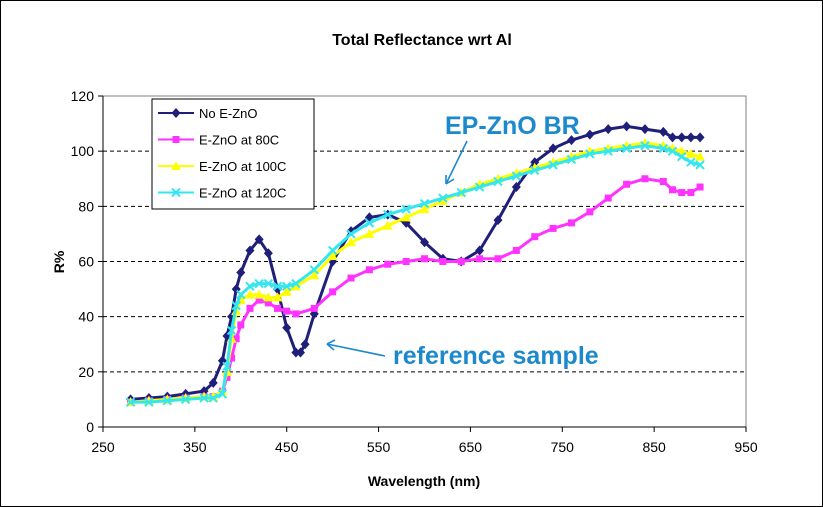  I want to click on y-tick-label: 20, so click(86, 372).